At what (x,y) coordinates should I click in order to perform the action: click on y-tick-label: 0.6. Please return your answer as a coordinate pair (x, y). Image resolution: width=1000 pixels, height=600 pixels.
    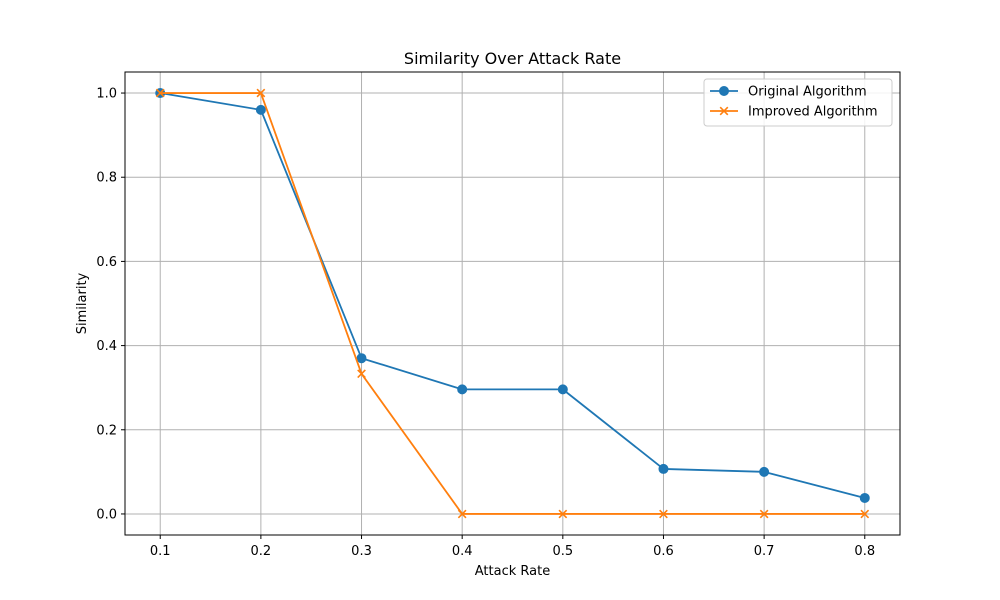
    Looking at the image, I should click on (106, 262).